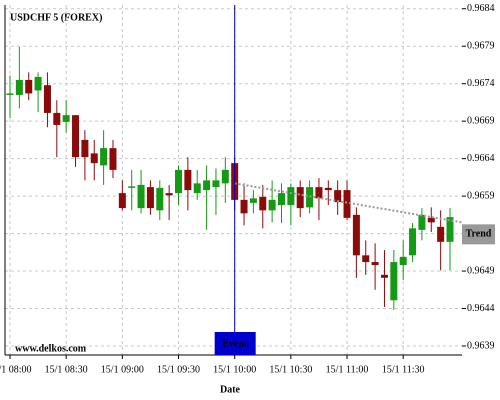 Image resolution: width=500 pixels, height=400 pixels. Describe the element at coordinates (234, 369) in the screenshot. I see `x-tick-label: 15/1 10:00` at that location.